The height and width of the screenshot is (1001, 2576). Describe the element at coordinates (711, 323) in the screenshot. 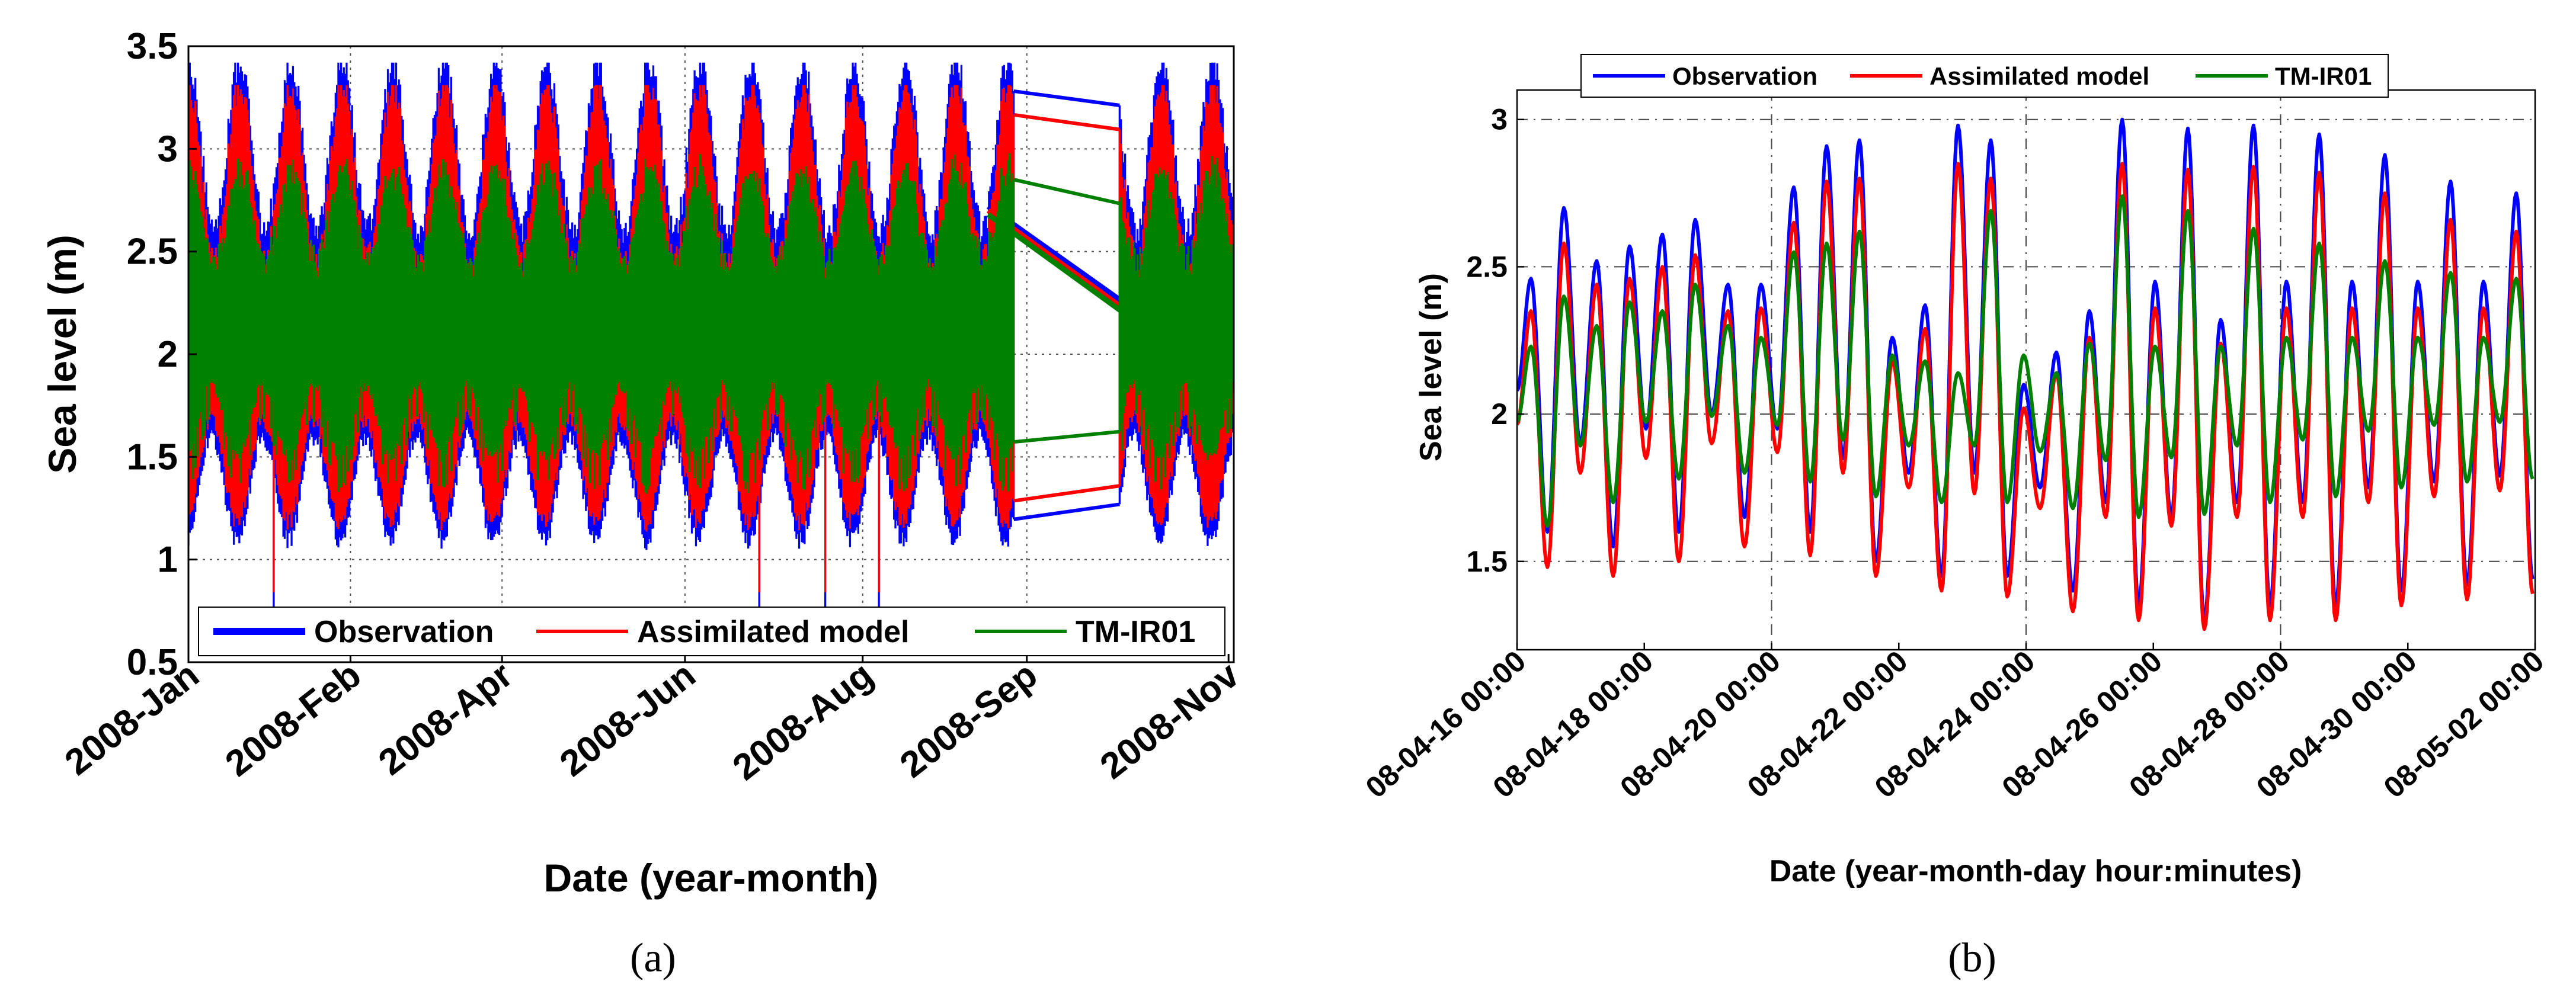

I see `panel-a-series-tm-ir01` at that location.